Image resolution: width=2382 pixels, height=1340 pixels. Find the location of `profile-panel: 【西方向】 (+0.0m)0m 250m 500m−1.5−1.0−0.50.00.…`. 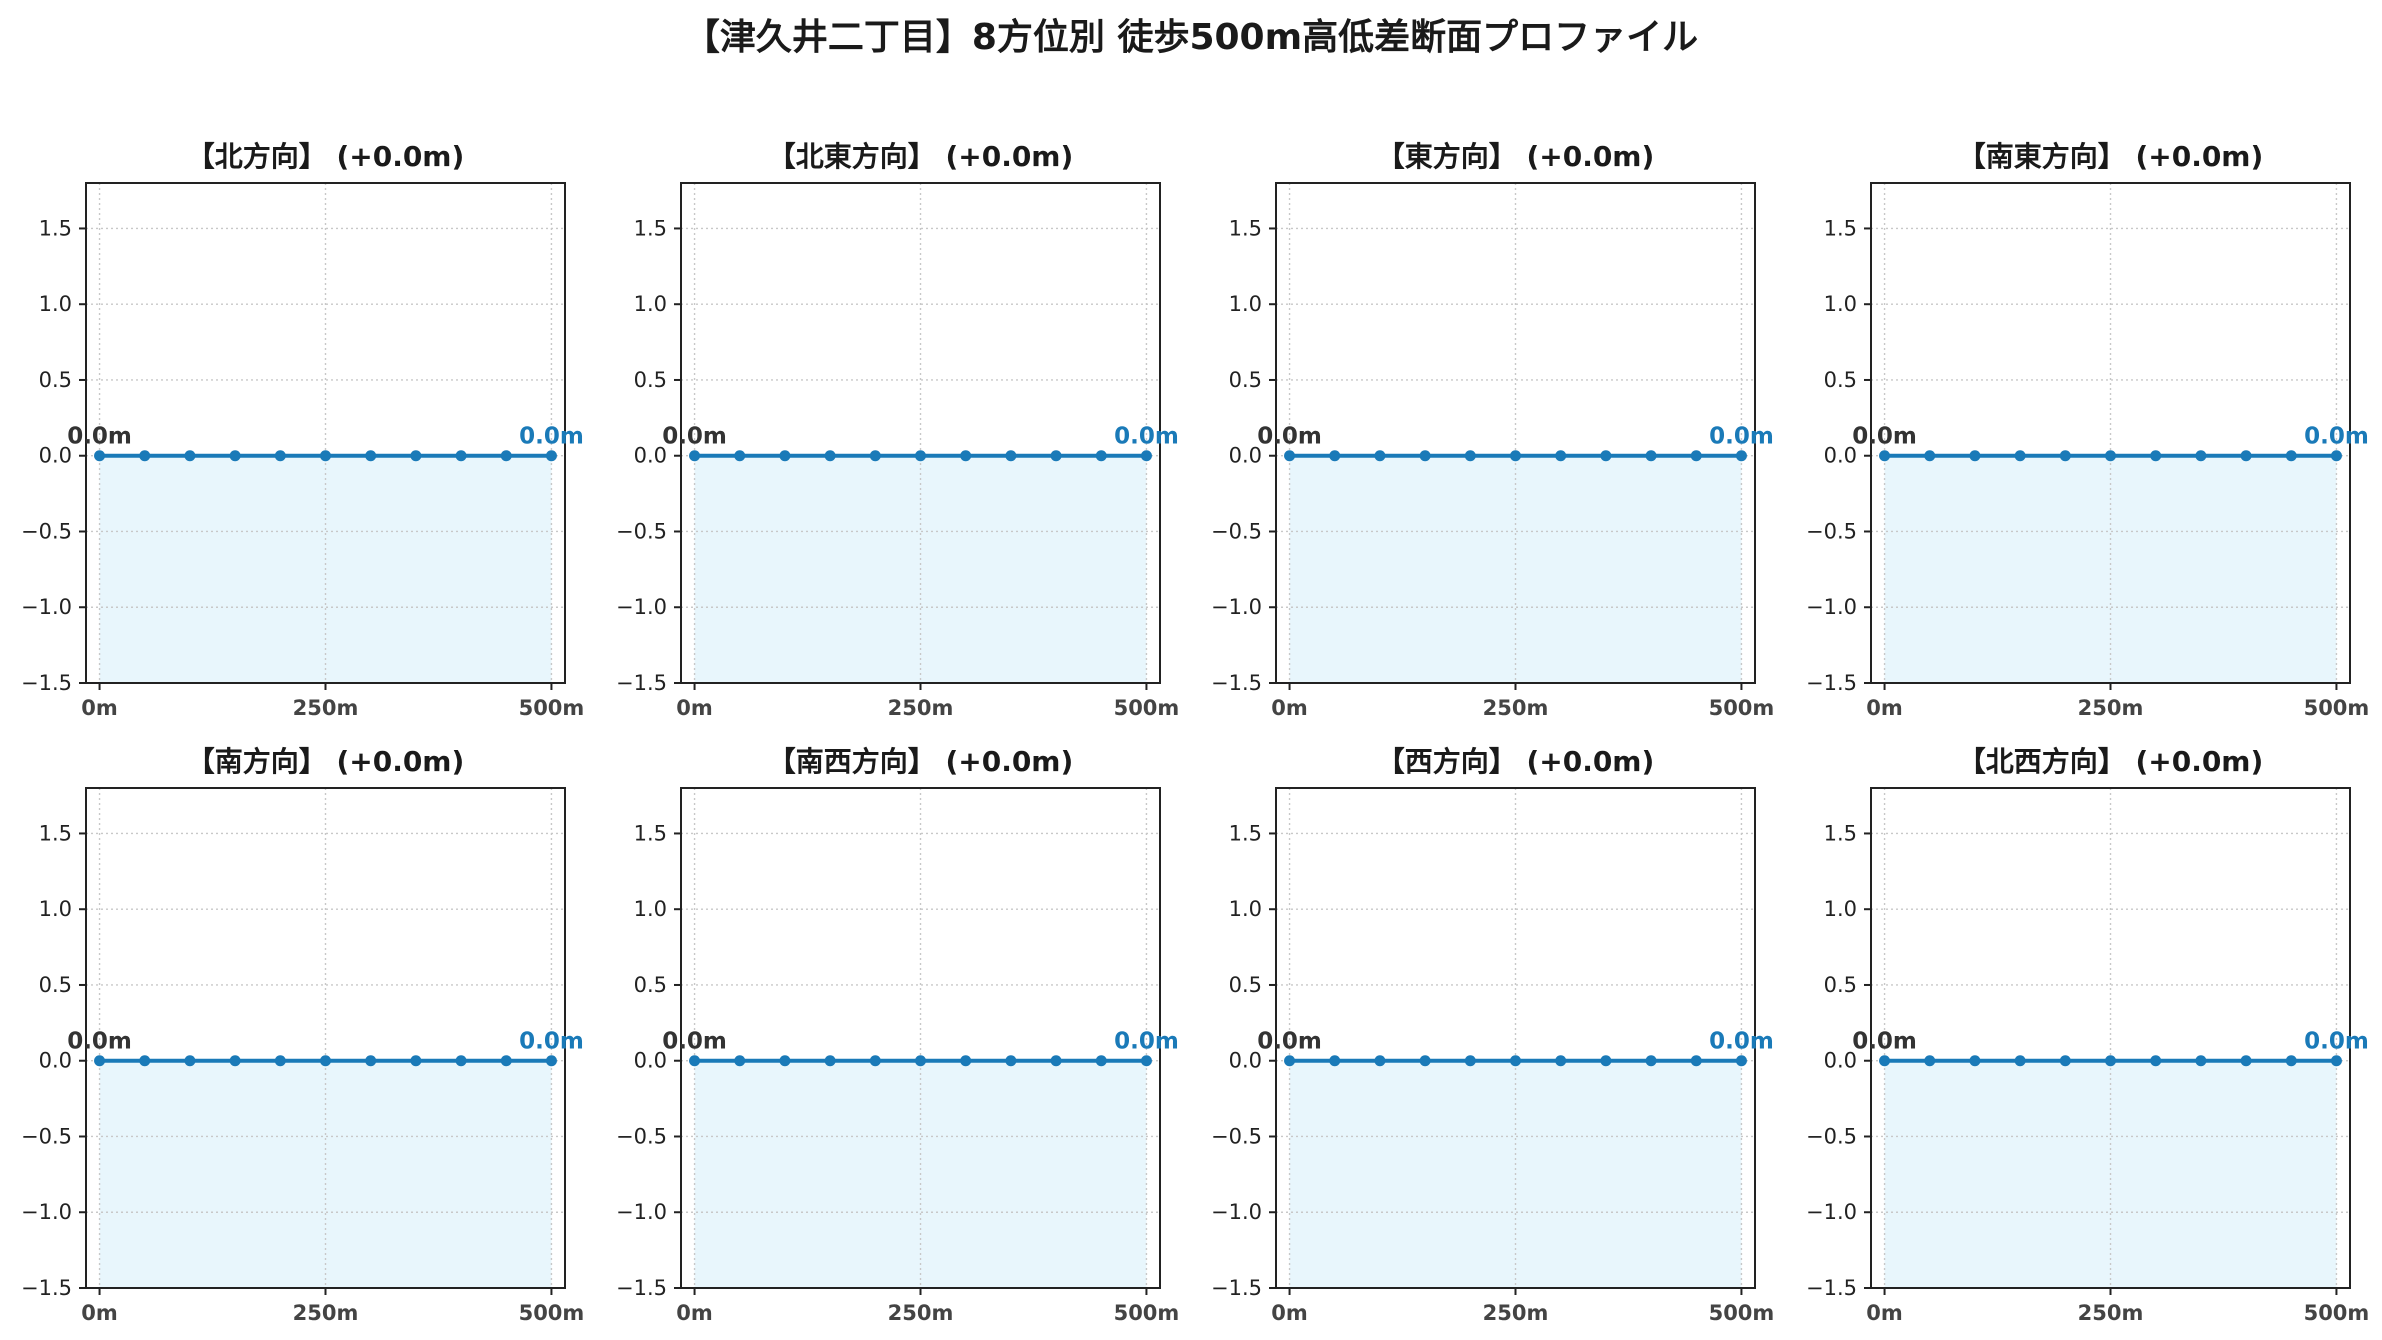

profile-panel: 【西方向】 (+0.0m)0m 250m 500m−1.5−1.0−0.50.00.… is located at coordinates (1492, 1035).